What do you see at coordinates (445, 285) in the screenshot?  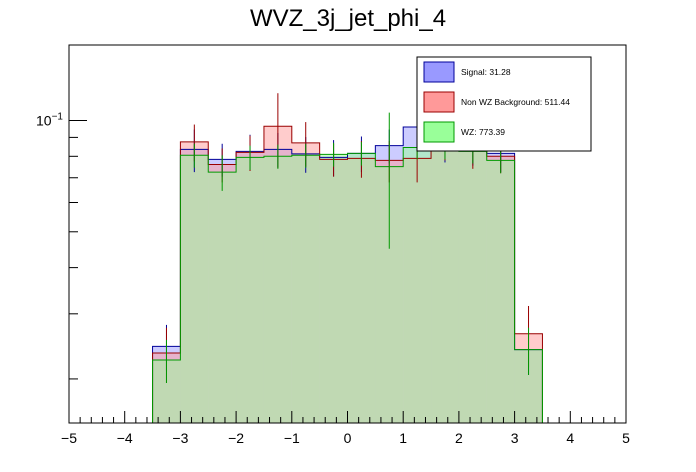 I see `bar-s2-bin10` at bounding box center [445, 285].